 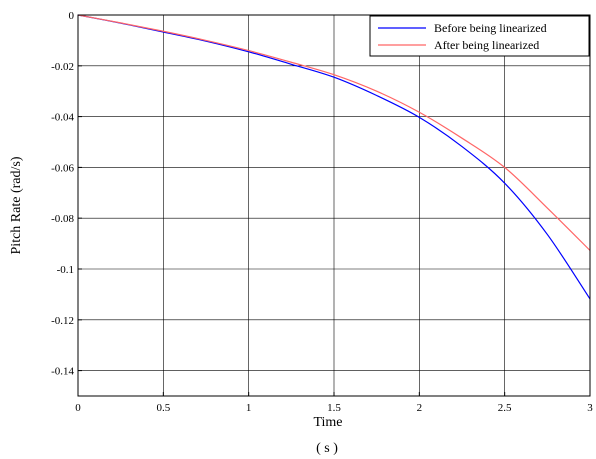 I want to click on y-tick-label: -0.08, so click(x=62, y=219).